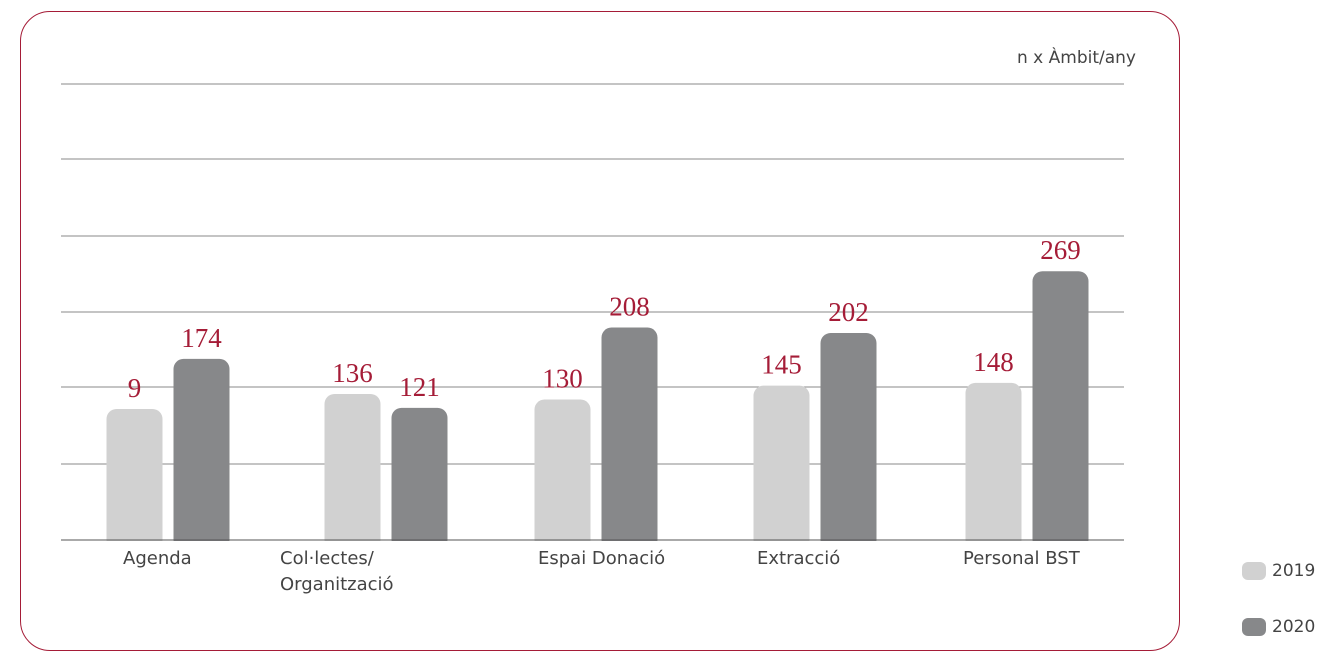 This screenshot has width=1324, height=651. I want to click on x-tick-label: Extracció, so click(799, 558).